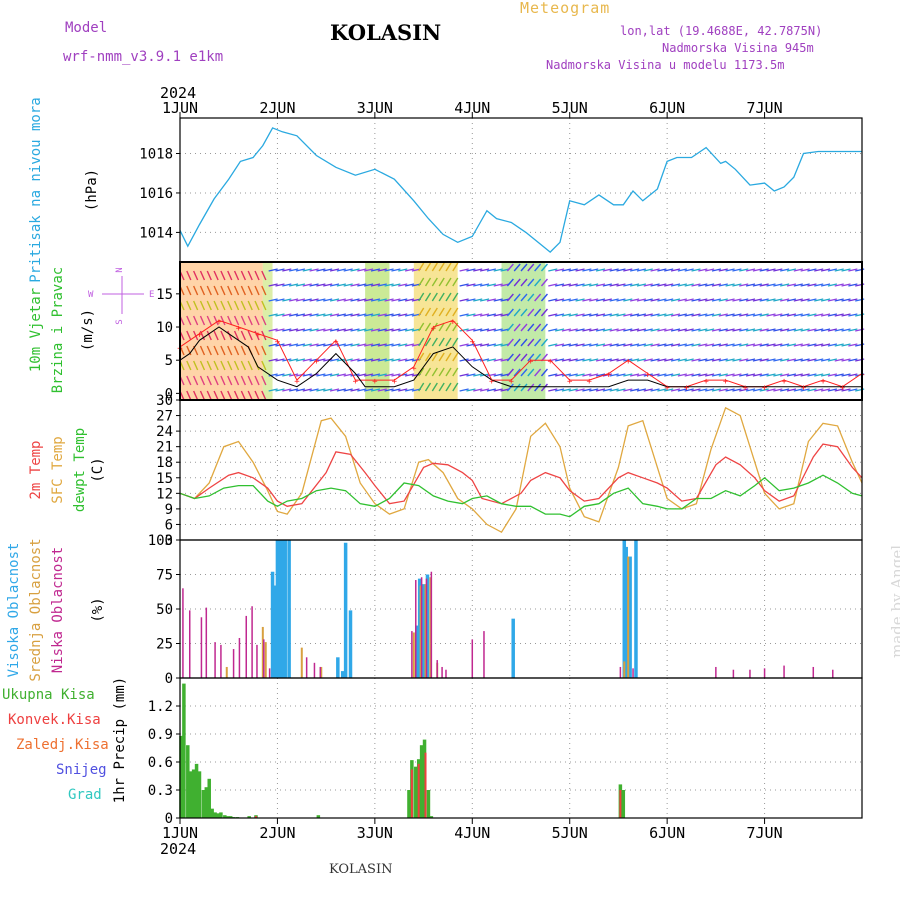 This screenshot has width=900, height=900. What do you see at coordinates (178, 849) in the screenshot?
I see `year-label-bottom: 2024` at bounding box center [178, 849].